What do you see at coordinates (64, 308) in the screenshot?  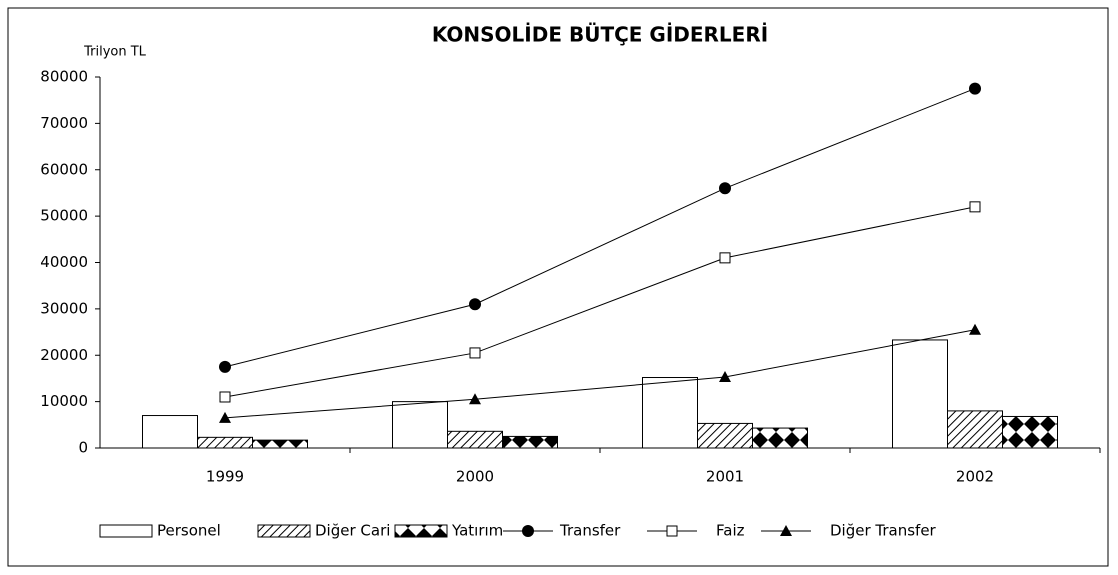 I see `y-tick-label: 30000` at bounding box center [64, 308].